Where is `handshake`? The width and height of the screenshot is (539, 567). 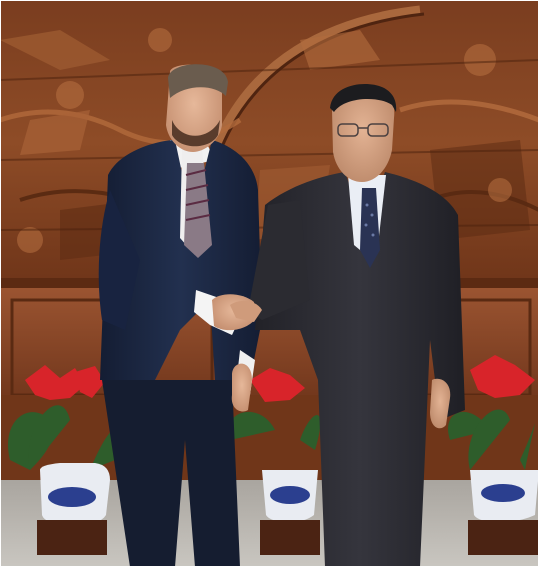
handshake is located at coordinates (237, 312).